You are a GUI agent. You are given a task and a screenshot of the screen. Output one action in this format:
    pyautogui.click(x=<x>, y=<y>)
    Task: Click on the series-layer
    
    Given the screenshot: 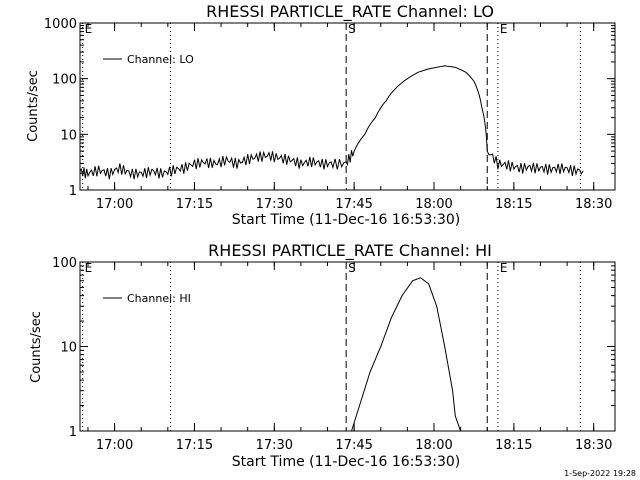 What is the action you would take?
    pyautogui.click(x=406, y=354)
    